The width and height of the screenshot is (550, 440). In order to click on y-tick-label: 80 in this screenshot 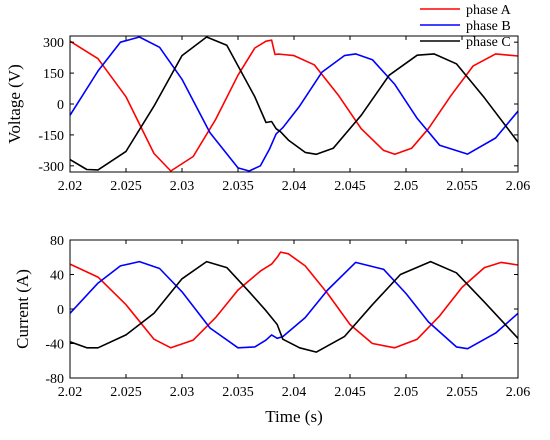, I will do `click(57, 241)`.